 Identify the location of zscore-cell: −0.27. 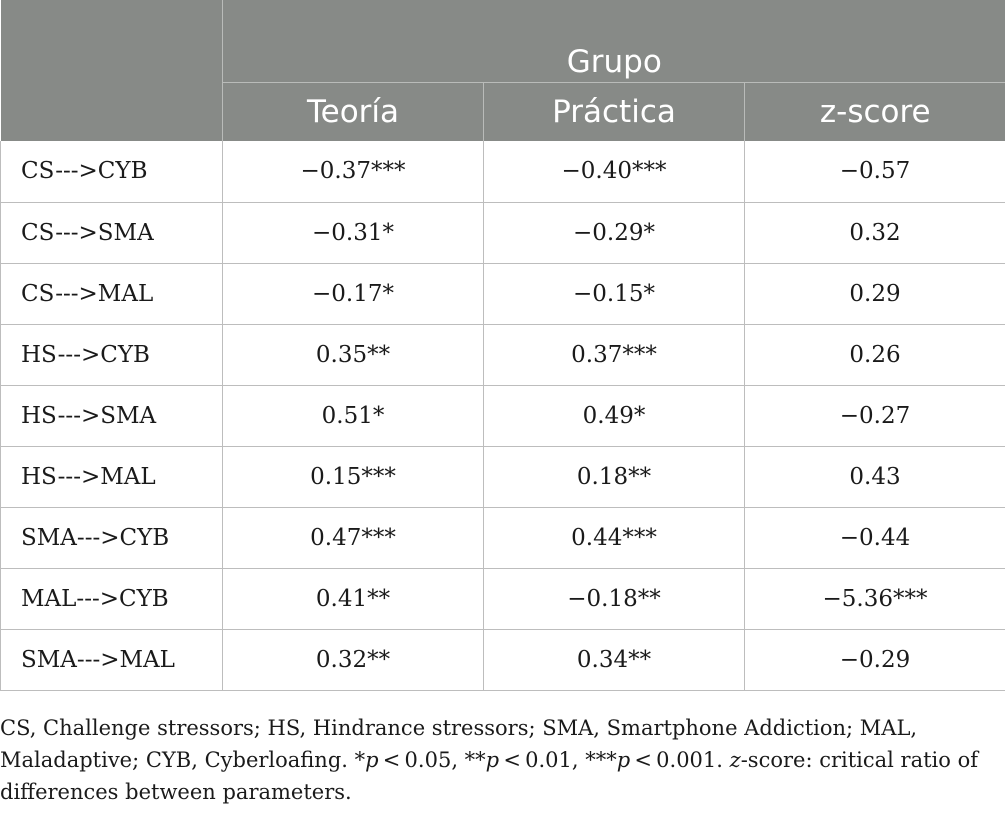
(874, 416).